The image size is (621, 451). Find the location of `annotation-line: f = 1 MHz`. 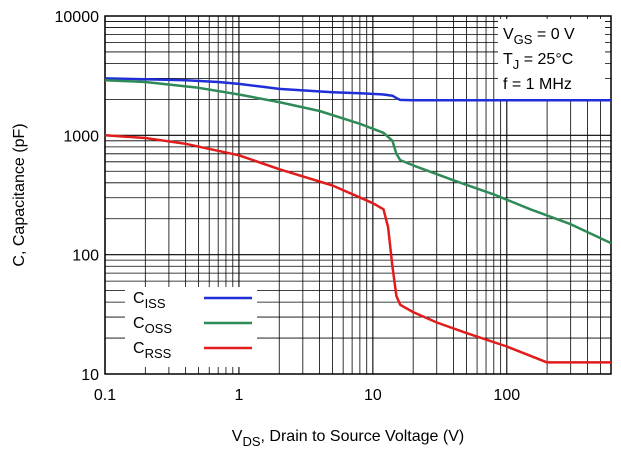

annotation-line: f = 1 MHz is located at coordinates (537, 84).